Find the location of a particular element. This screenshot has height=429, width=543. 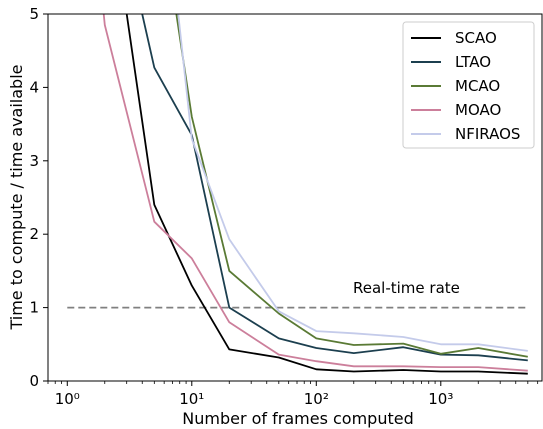

y-tick-label: 5 is located at coordinates (34, 14).